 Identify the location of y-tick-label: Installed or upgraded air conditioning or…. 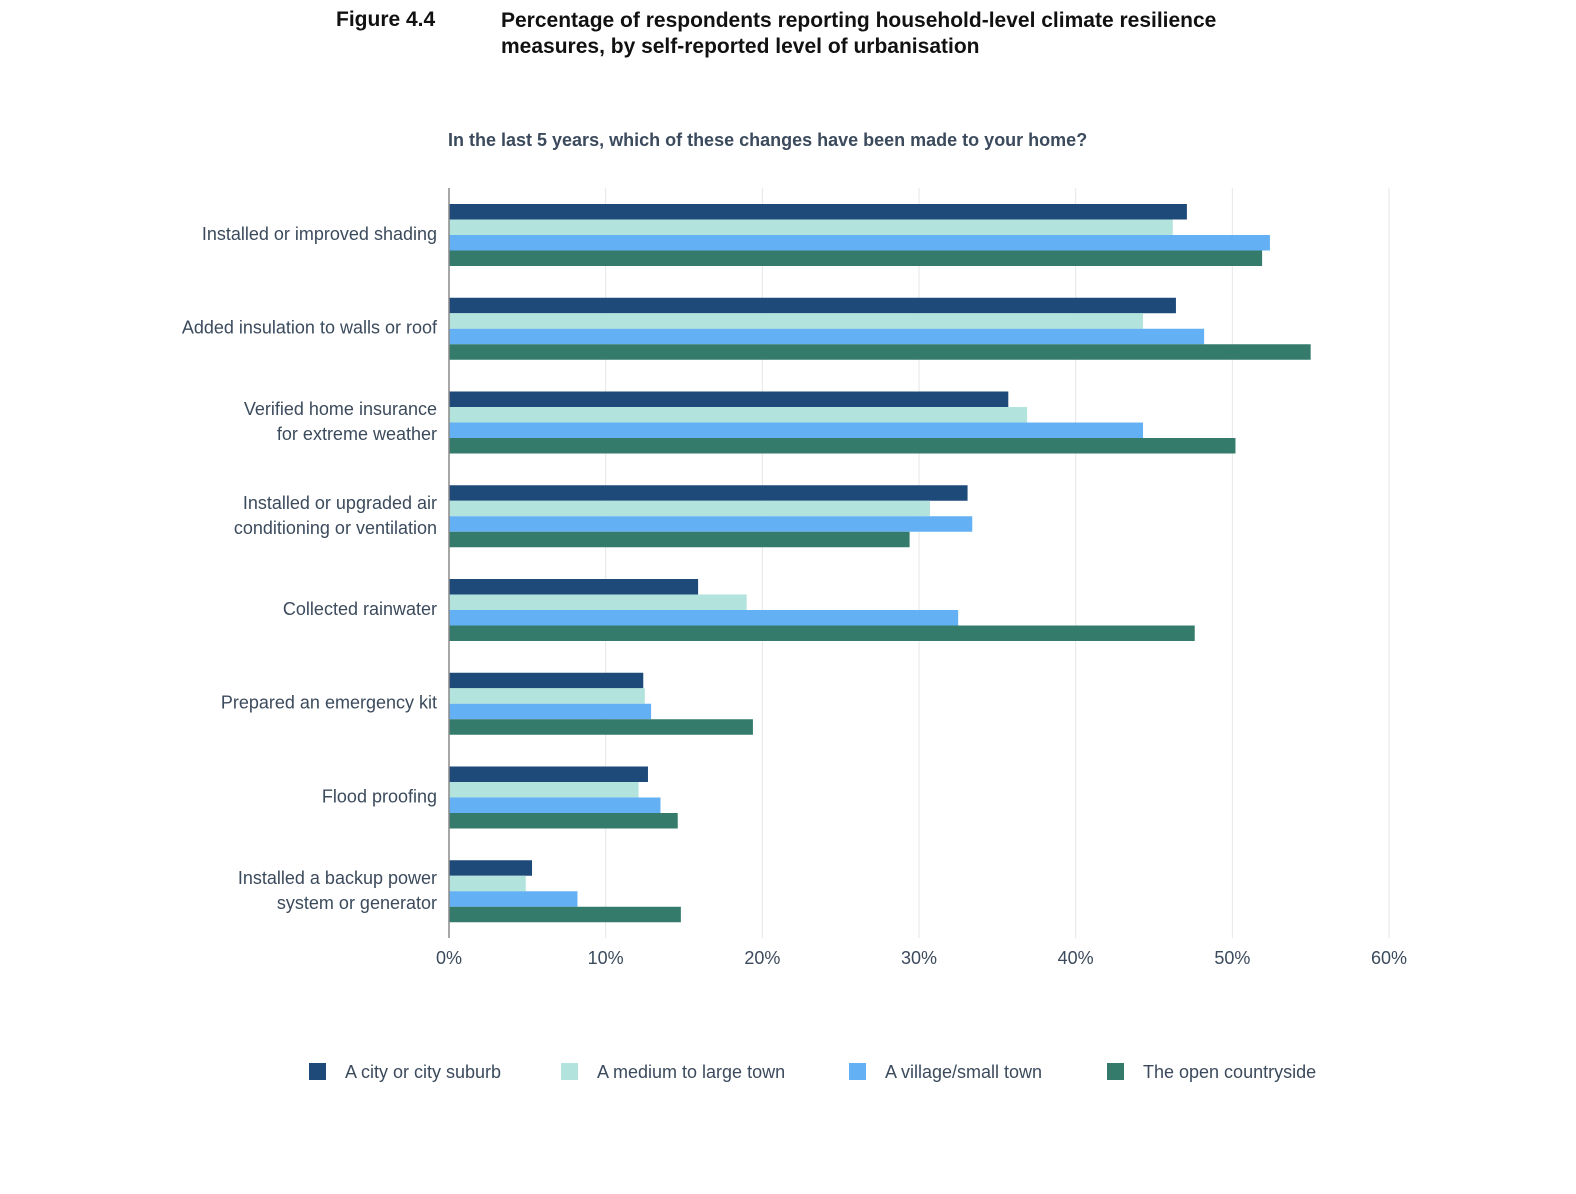
(335, 515).